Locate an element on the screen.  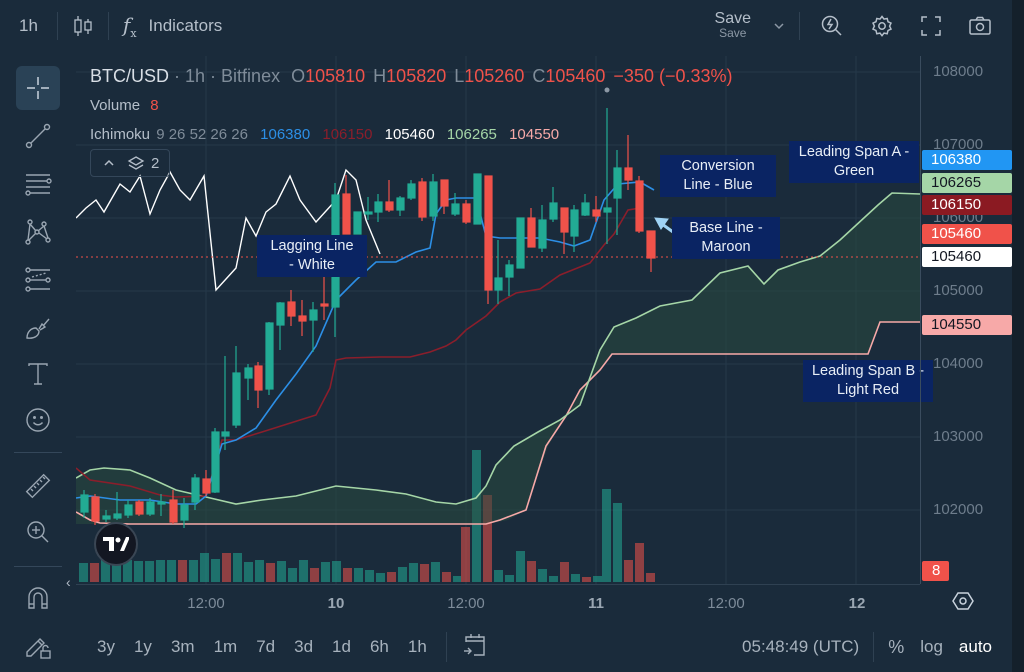
measure-tool is located at coordinates (38, 486).